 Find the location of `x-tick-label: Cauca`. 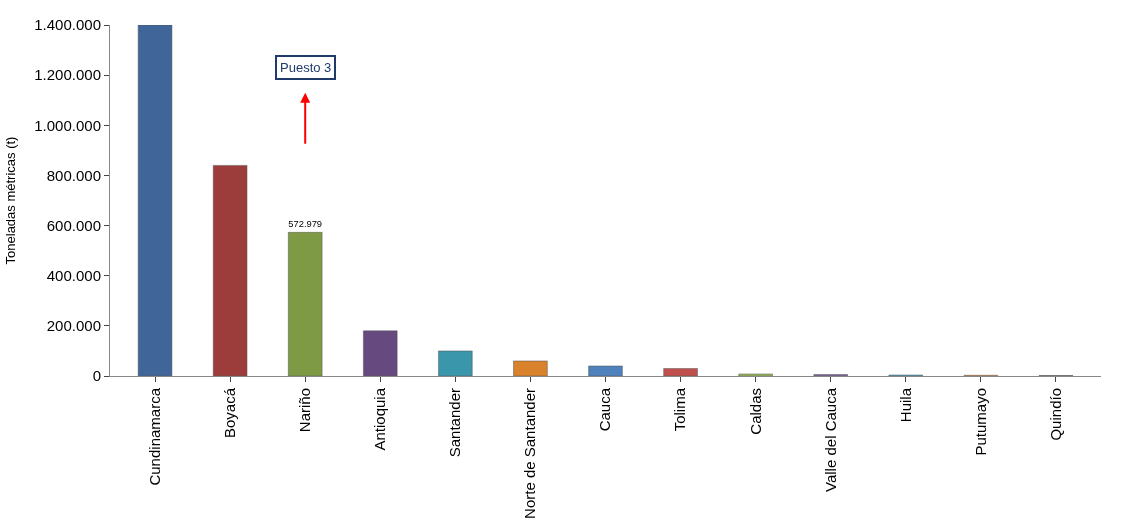

x-tick-label: Cauca is located at coordinates (605, 409).